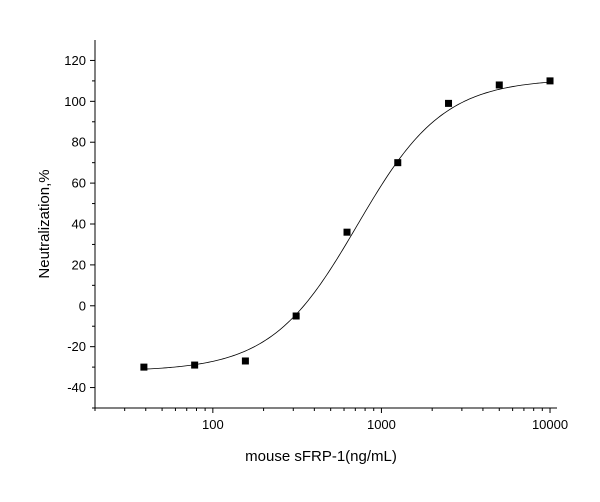 This screenshot has height=502, width=600. Describe the element at coordinates (213, 424) in the screenshot. I see `x-tick-label: 100` at that location.